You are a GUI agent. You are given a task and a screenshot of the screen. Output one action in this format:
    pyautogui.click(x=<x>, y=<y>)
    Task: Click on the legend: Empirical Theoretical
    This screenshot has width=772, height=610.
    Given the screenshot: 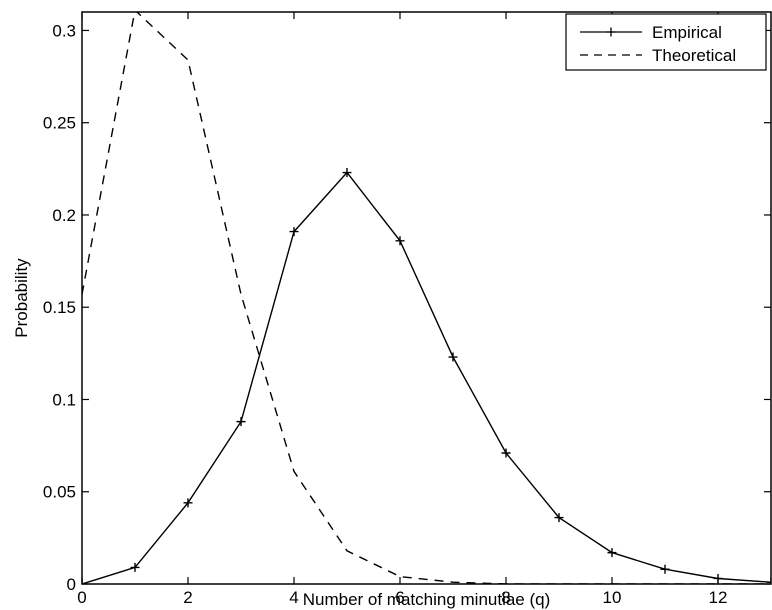 What is the action you would take?
    pyautogui.click(x=666, y=42)
    